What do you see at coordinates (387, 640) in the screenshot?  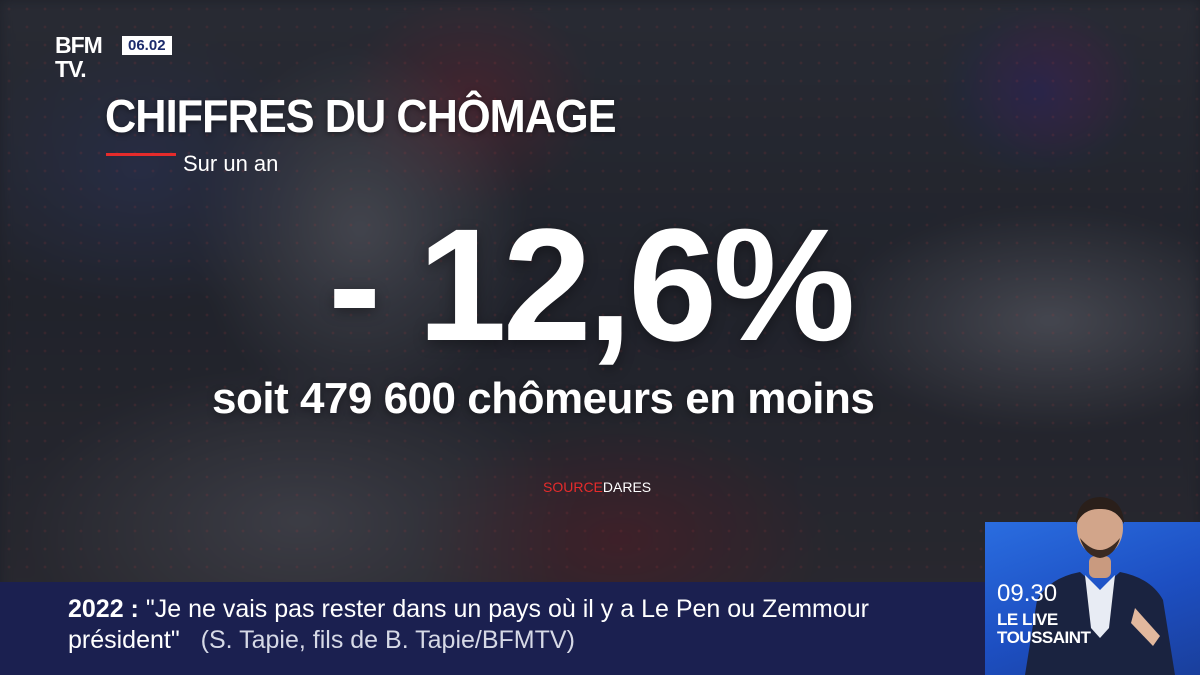 I see `ticker-credit: (S. Tapie, fils de B. Tapie/BFMTV)` at bounding box center [387, 640].